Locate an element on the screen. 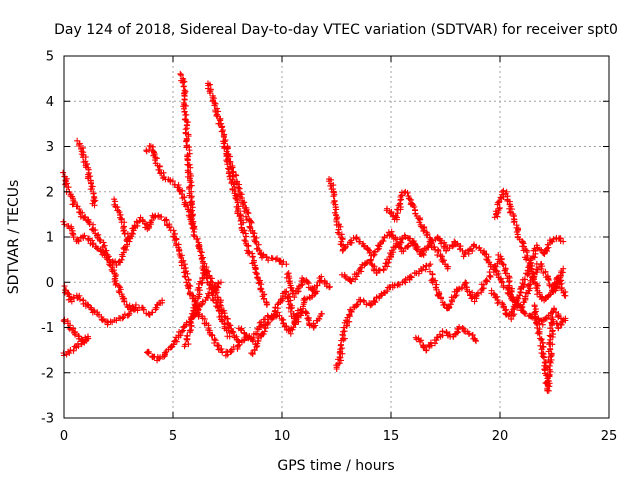 The image size is (640, 480). series-track-q is located at coordinates (308, 285).